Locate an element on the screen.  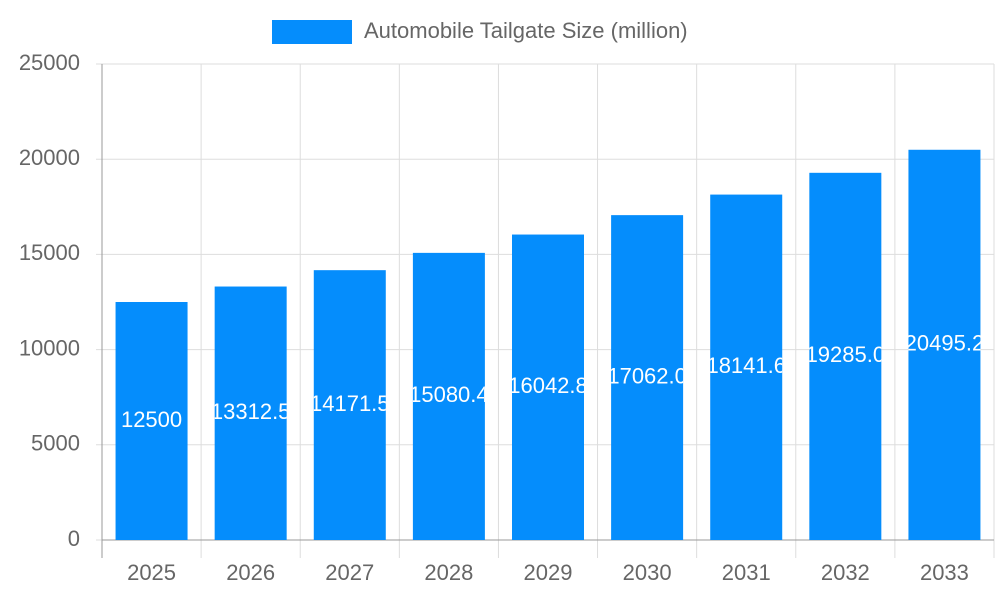
x-tick-label: 2027 is located at coordinates (349, 572).